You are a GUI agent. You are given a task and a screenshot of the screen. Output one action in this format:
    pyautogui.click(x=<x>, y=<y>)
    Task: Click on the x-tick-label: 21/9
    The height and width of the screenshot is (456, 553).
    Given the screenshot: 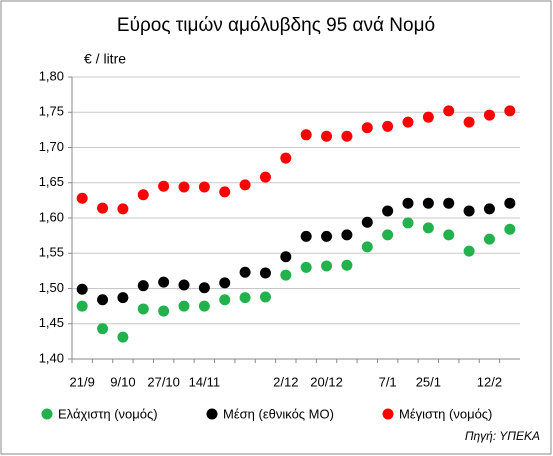 What is the action you would take?
    pyautogui.click(x=82, y=381)
    